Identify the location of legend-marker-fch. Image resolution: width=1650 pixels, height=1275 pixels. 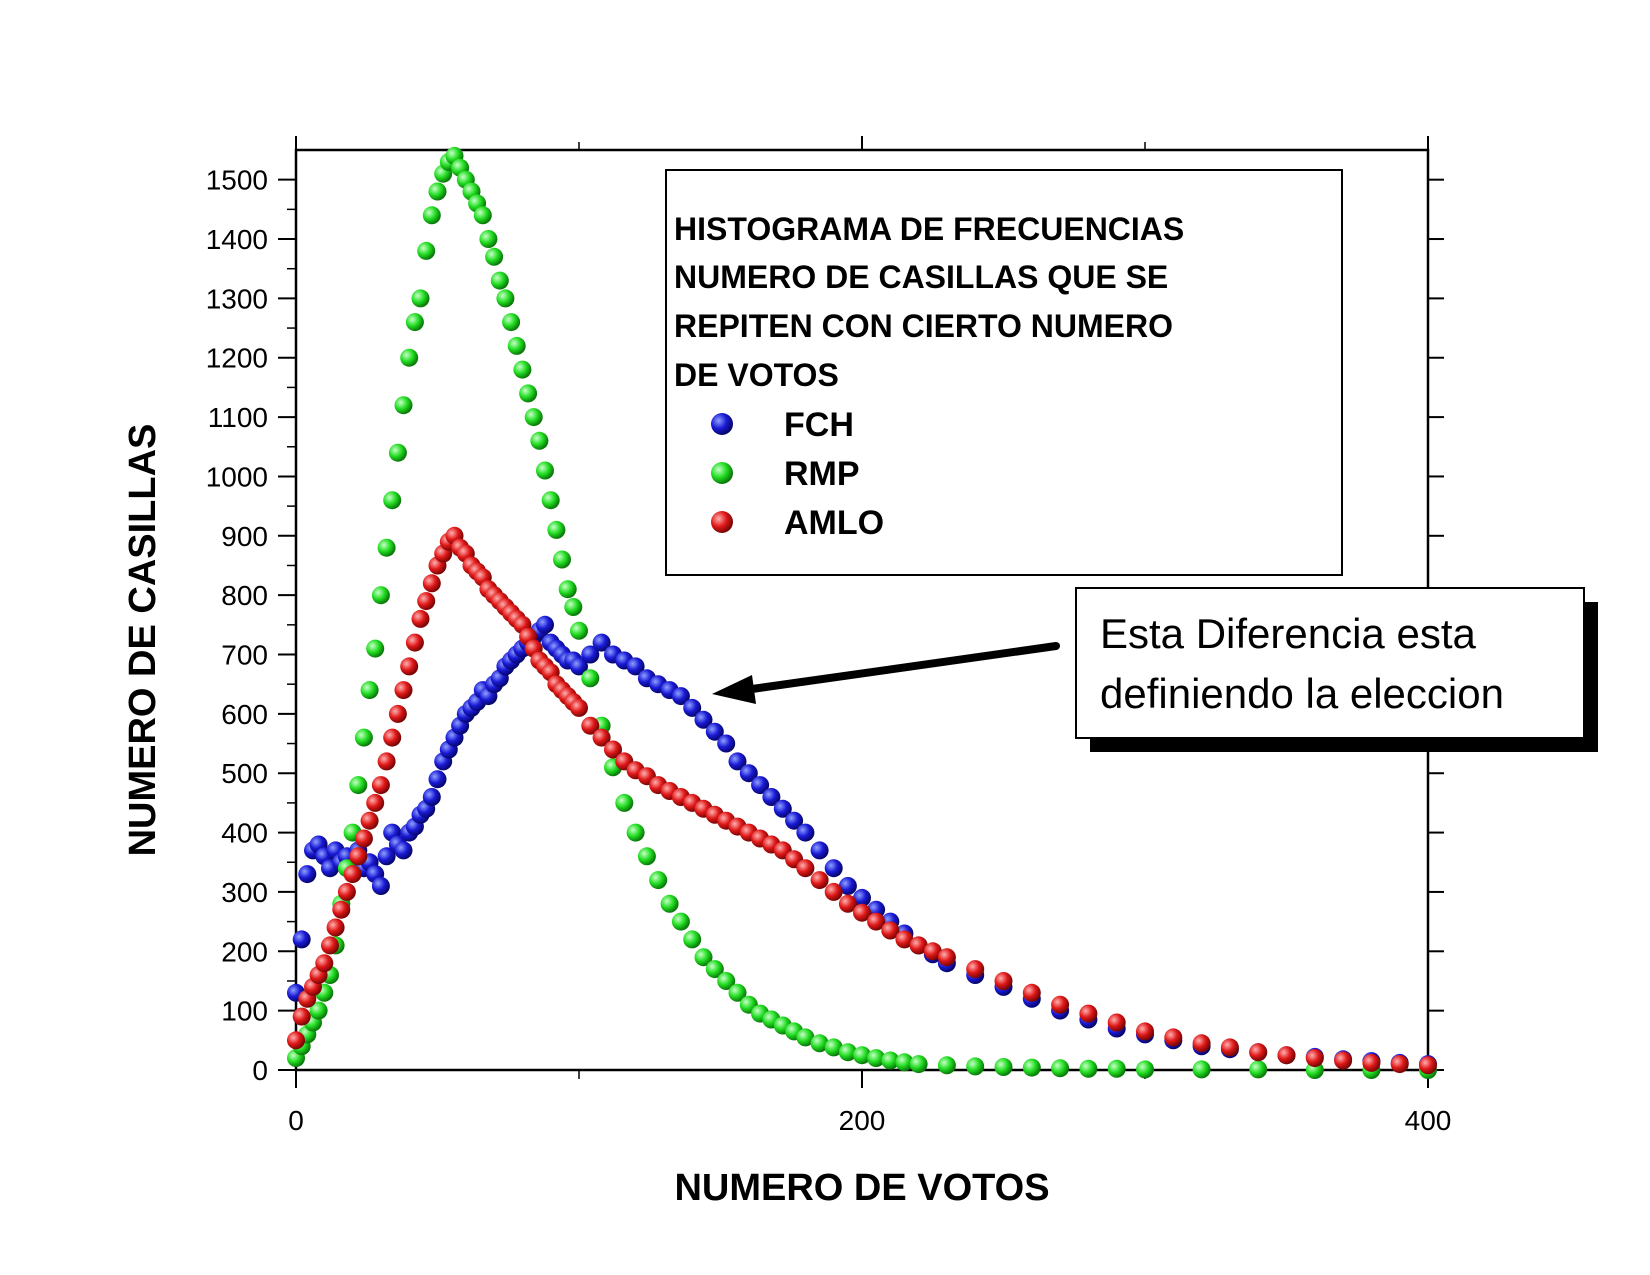
(722, 424).